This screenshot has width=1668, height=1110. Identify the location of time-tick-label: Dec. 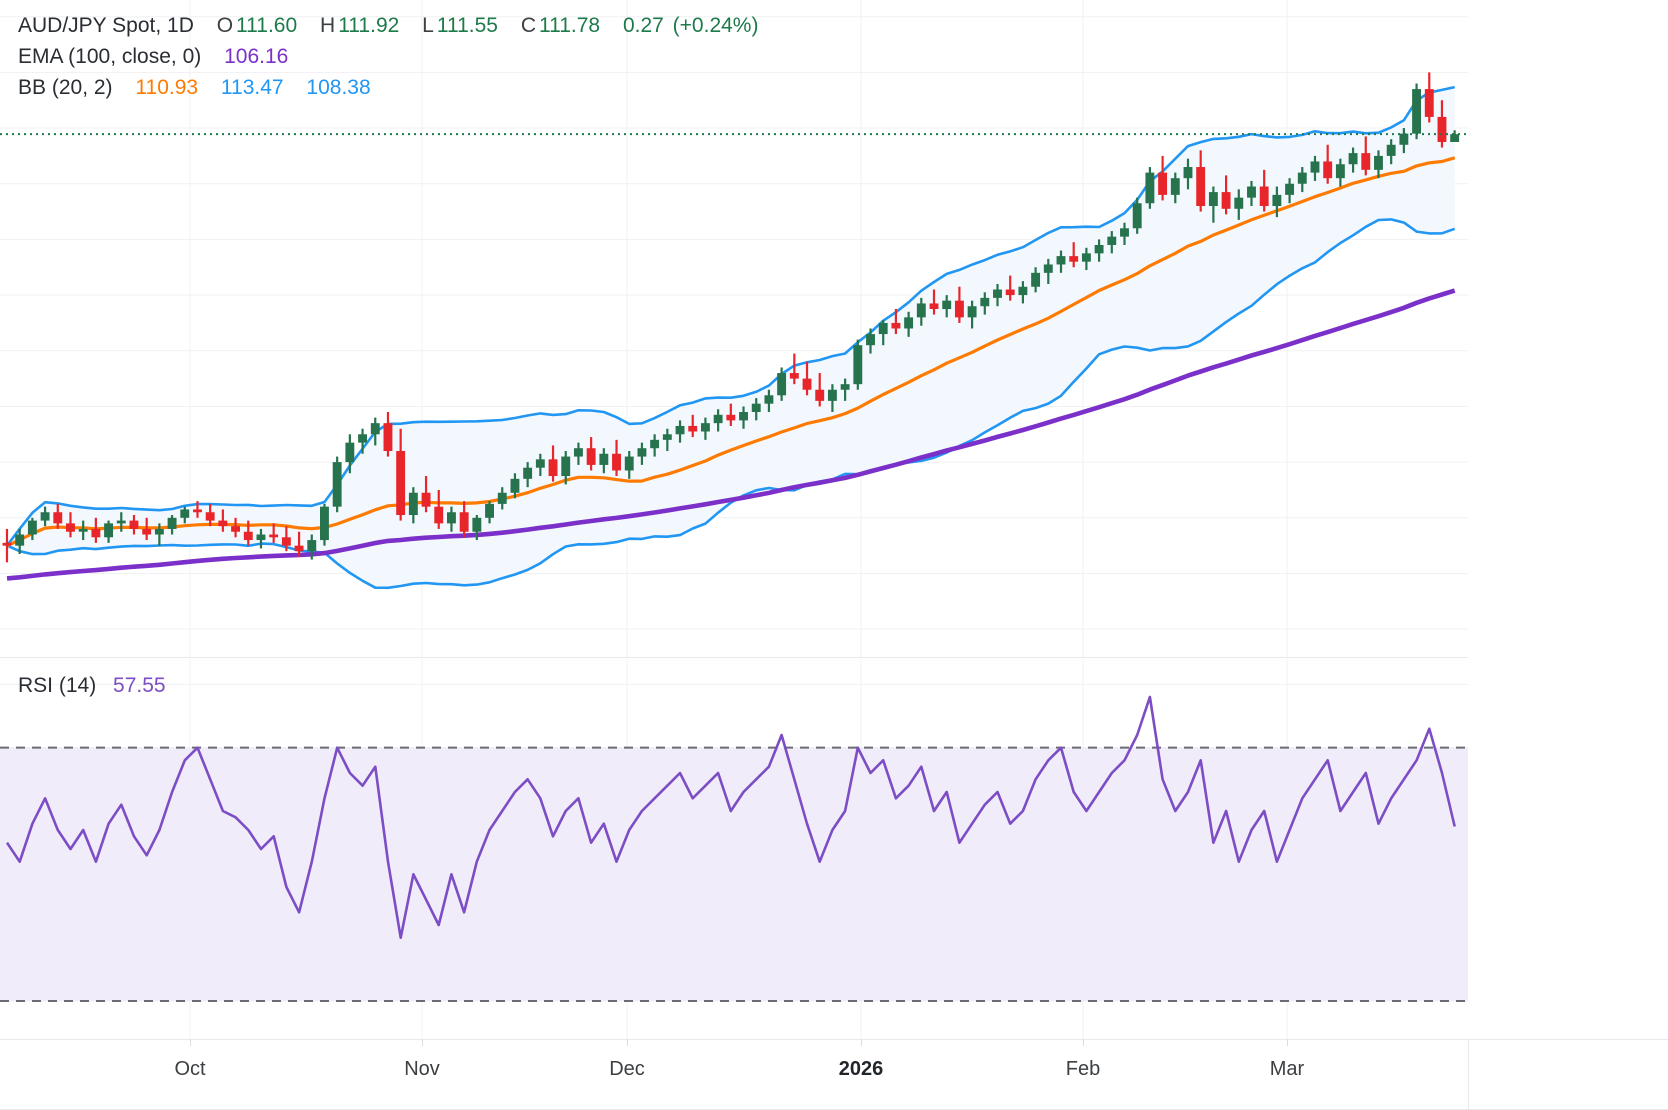
(627, 1069).